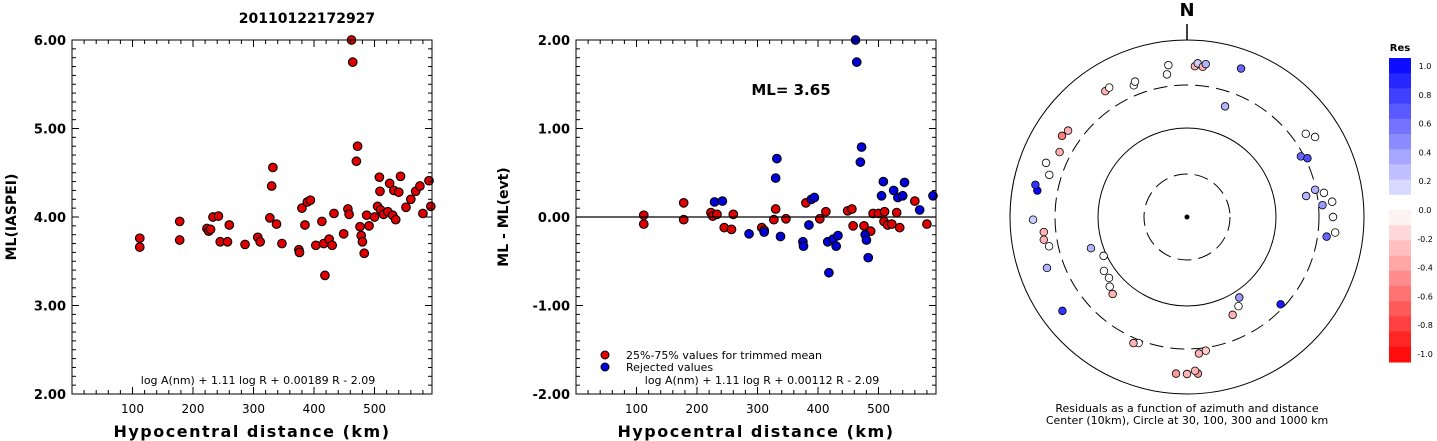 This screenshot has width=1437, height=441. What do you see at coordinates (285, 158) in the screenshot?
I see `panel1-points` at bounding box center [285, 158].